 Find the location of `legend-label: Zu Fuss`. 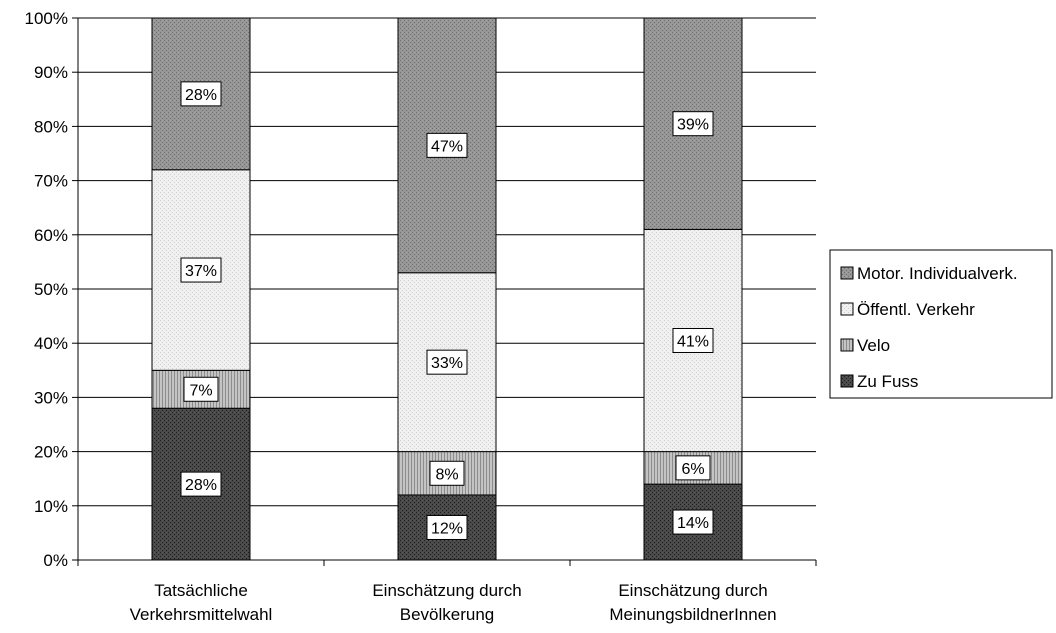

legend-label: Zu Fuss is located at coordinates (887, 381).